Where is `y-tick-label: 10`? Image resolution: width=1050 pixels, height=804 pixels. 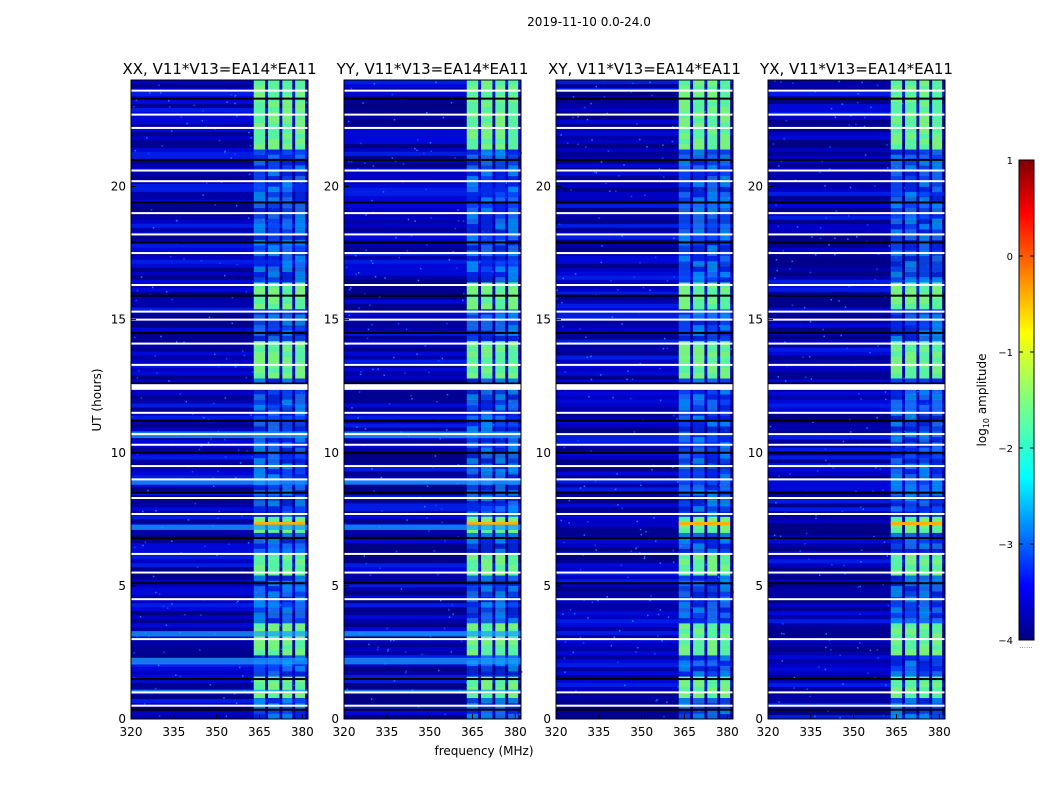 y-tick-label: 10 is located at coordinates (543, 453).